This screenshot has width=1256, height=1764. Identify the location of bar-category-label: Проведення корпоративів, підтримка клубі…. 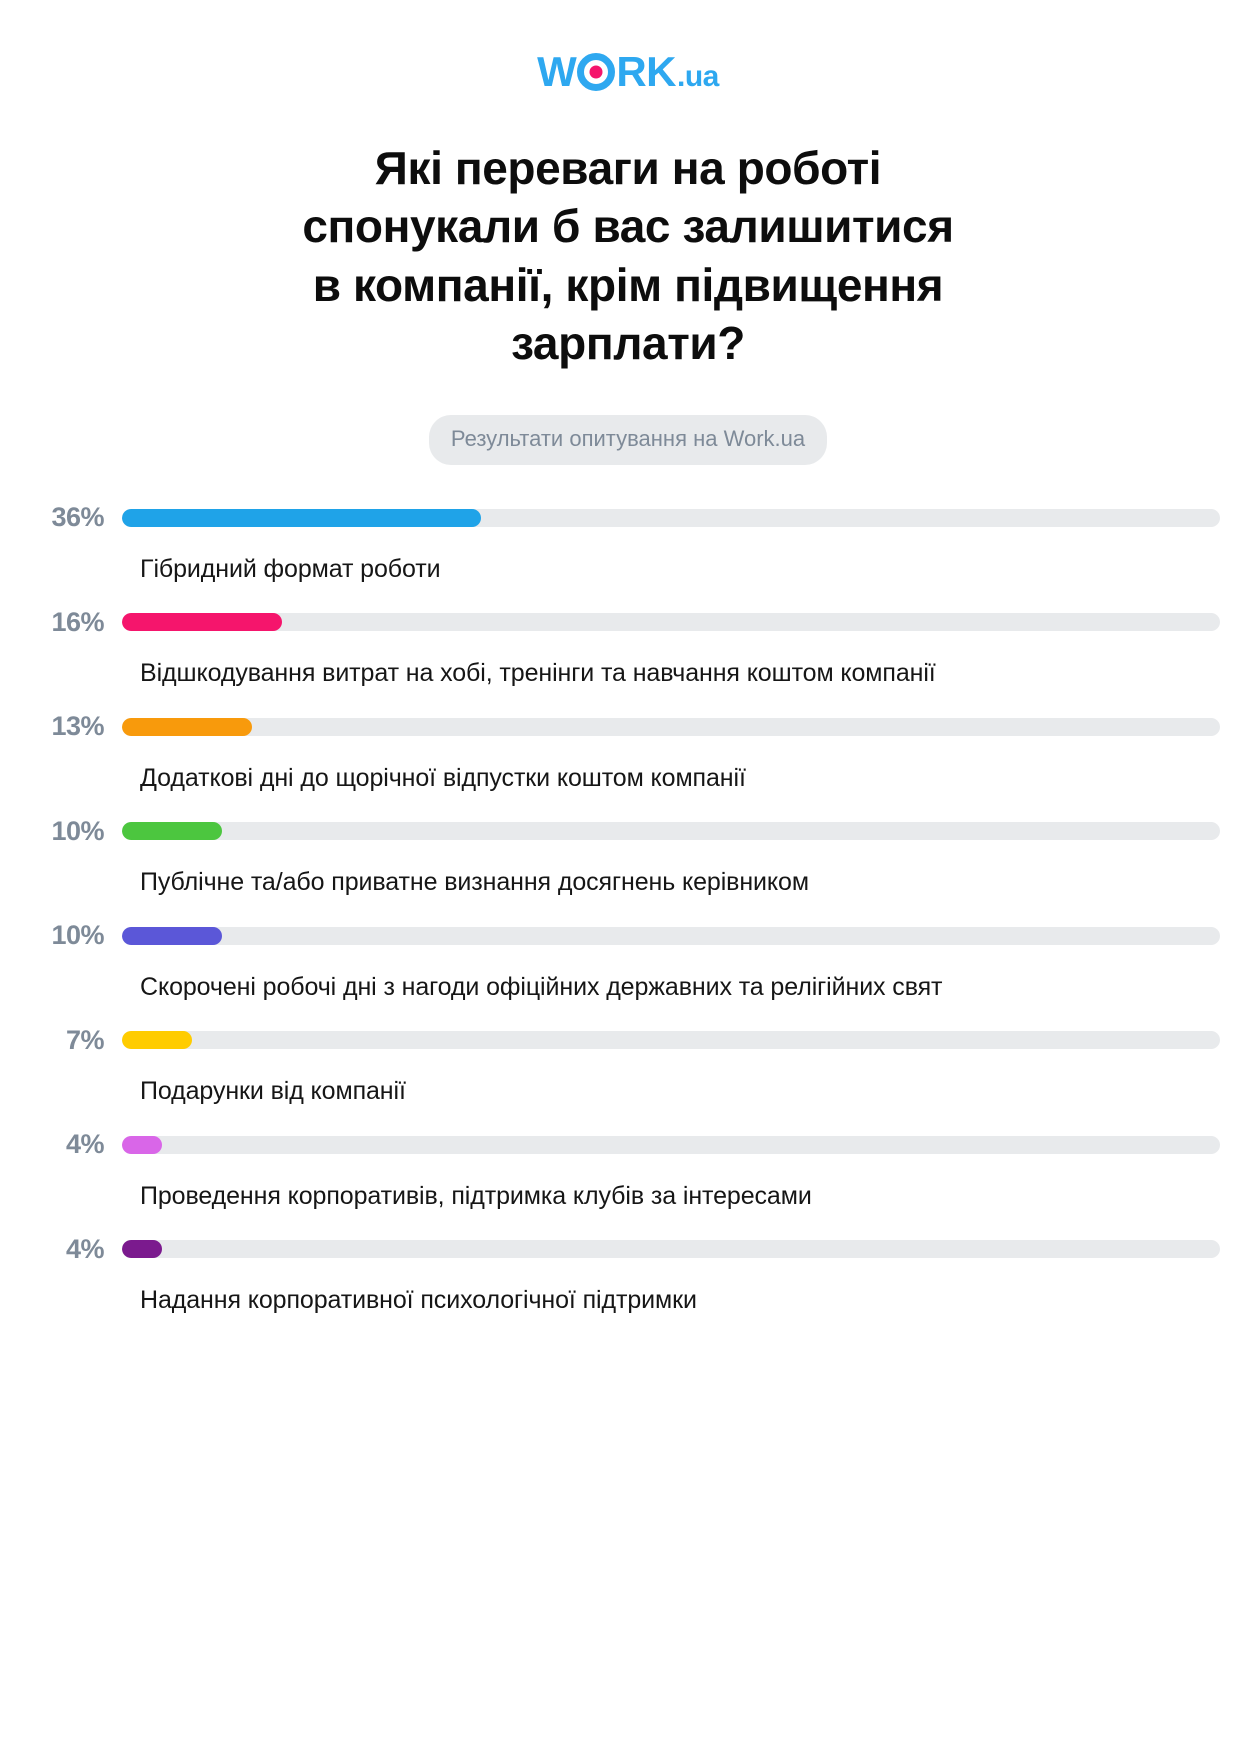
(476, 1195).